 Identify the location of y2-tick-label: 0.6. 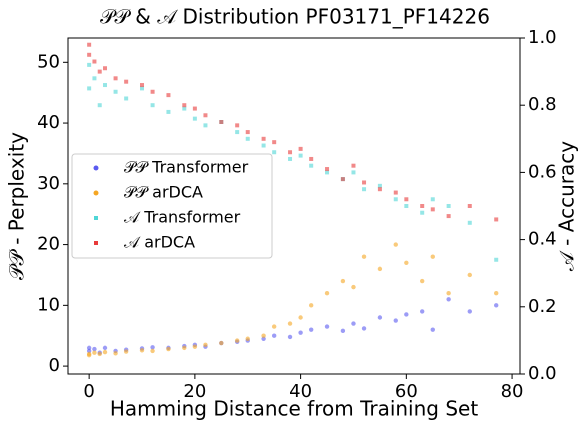
(542, 171).